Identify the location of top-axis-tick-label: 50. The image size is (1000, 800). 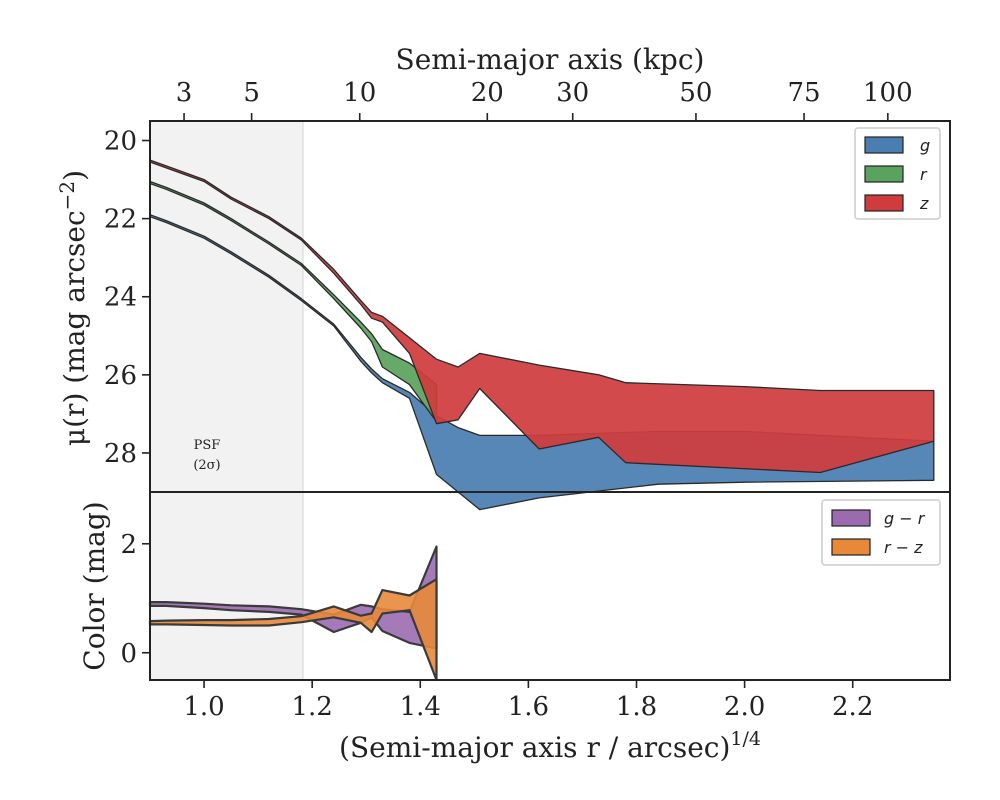
(695, 93).